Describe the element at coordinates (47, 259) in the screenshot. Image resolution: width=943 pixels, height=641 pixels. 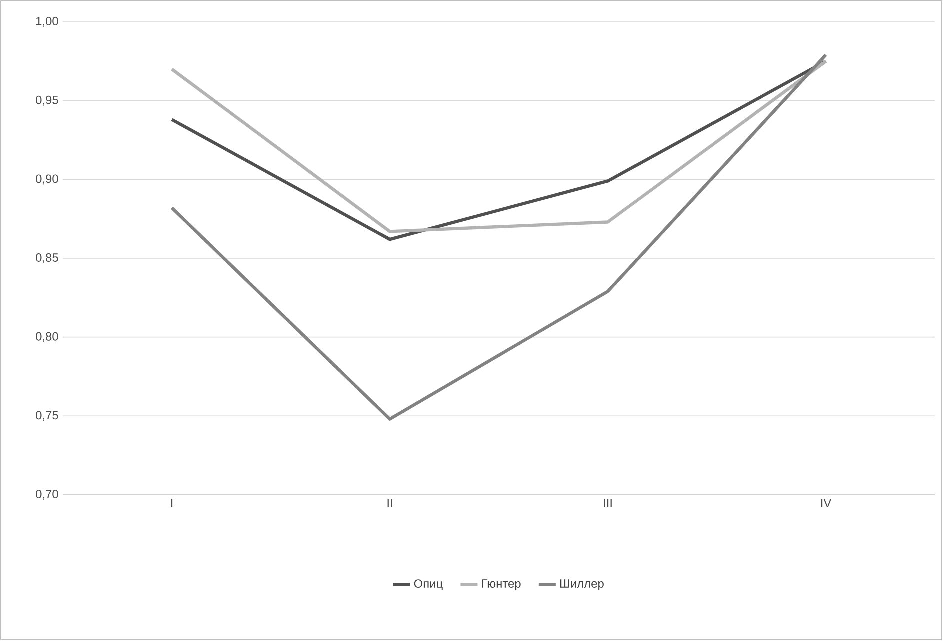
I see `y-tick-label: 0,85` at that location.